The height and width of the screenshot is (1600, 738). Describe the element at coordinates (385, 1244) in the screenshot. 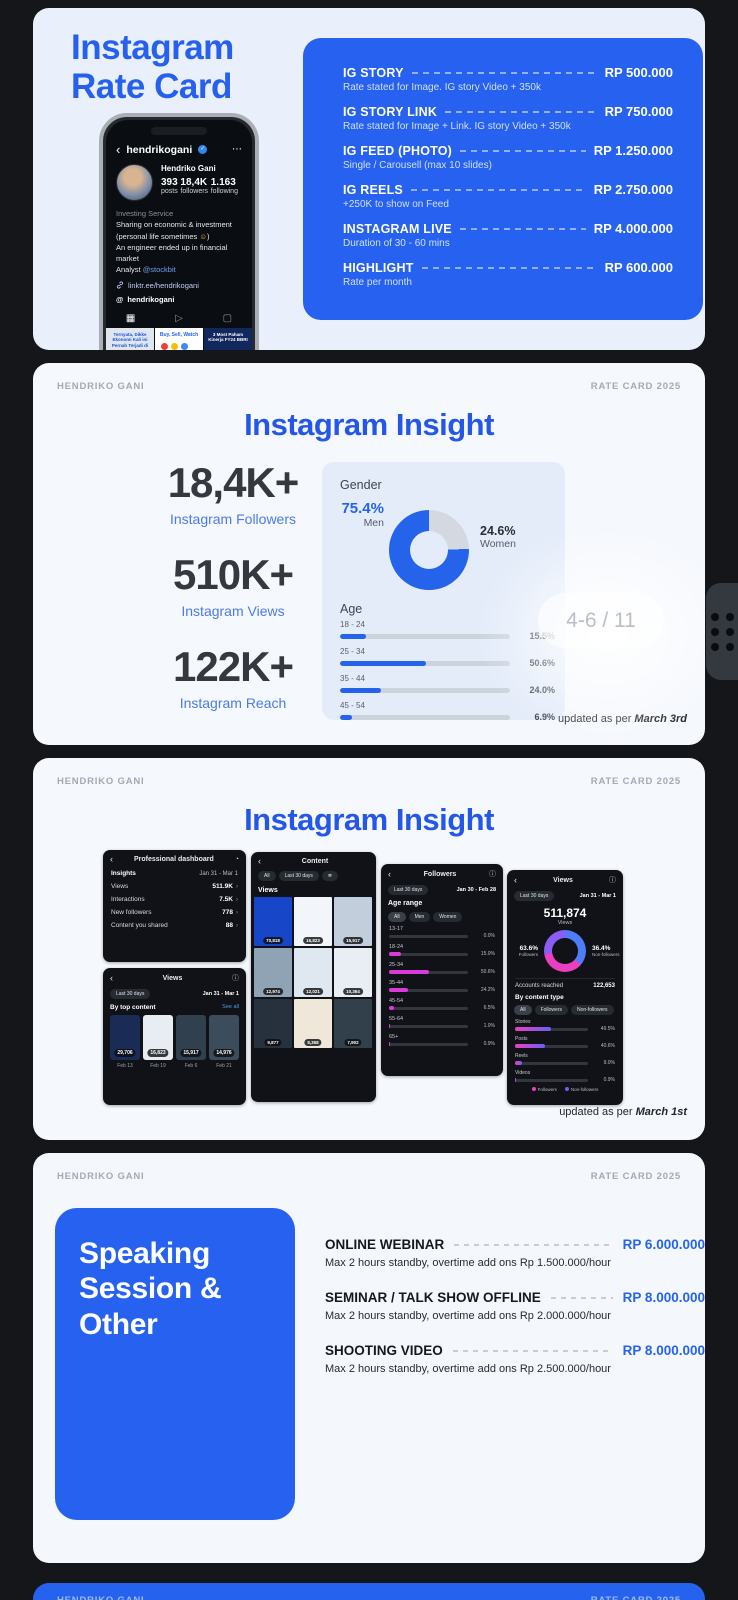

I see `rate-label: ONLINE WEBINAR` at that location.